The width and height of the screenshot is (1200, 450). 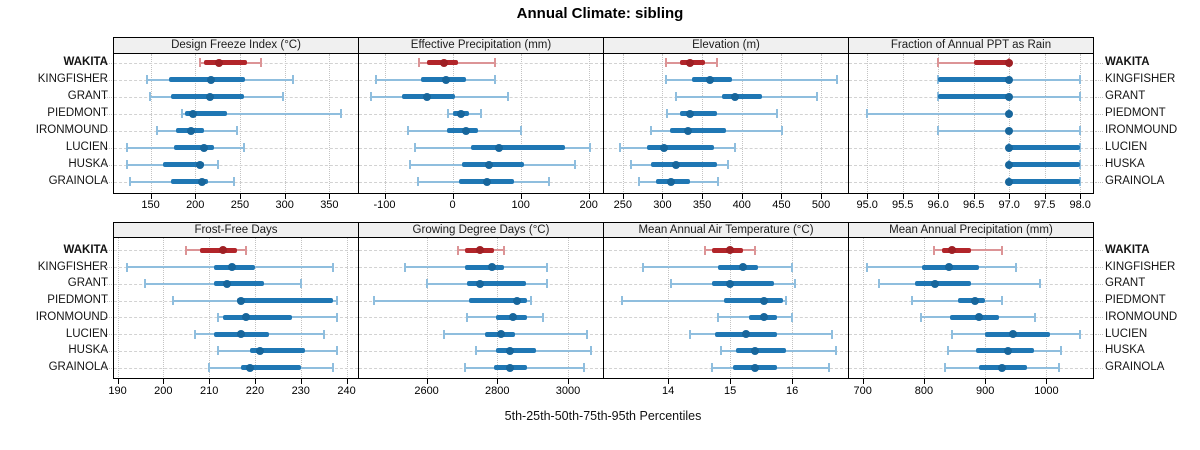 What do you see at coordinates (516, 334) in the screenshot?
I see `percentile-range-line` at bounding box center [516, 334].